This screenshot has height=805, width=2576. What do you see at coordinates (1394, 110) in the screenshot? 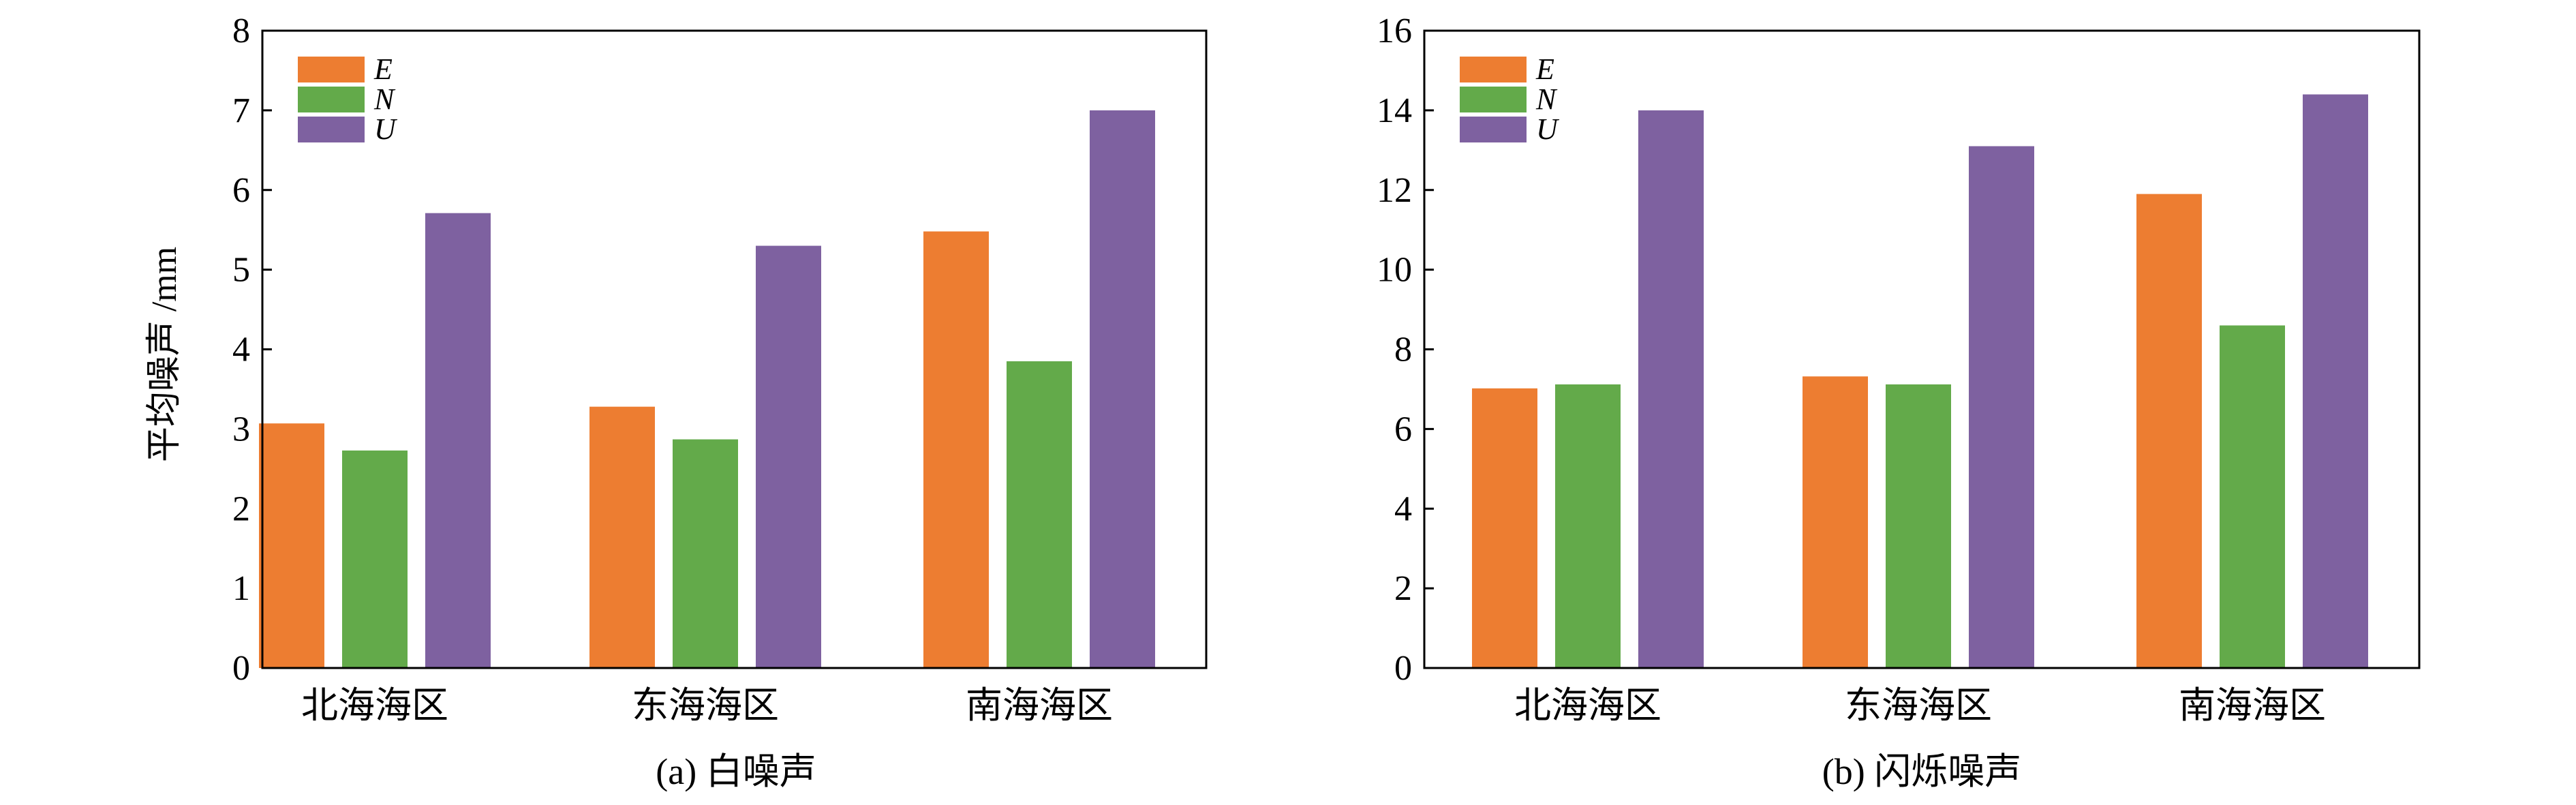
I see `y-tick-label: 14` at bounding box center [1394, 110].